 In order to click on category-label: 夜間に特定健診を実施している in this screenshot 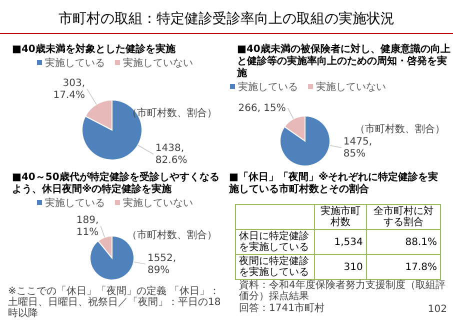, I will do `click(275, 267)`.